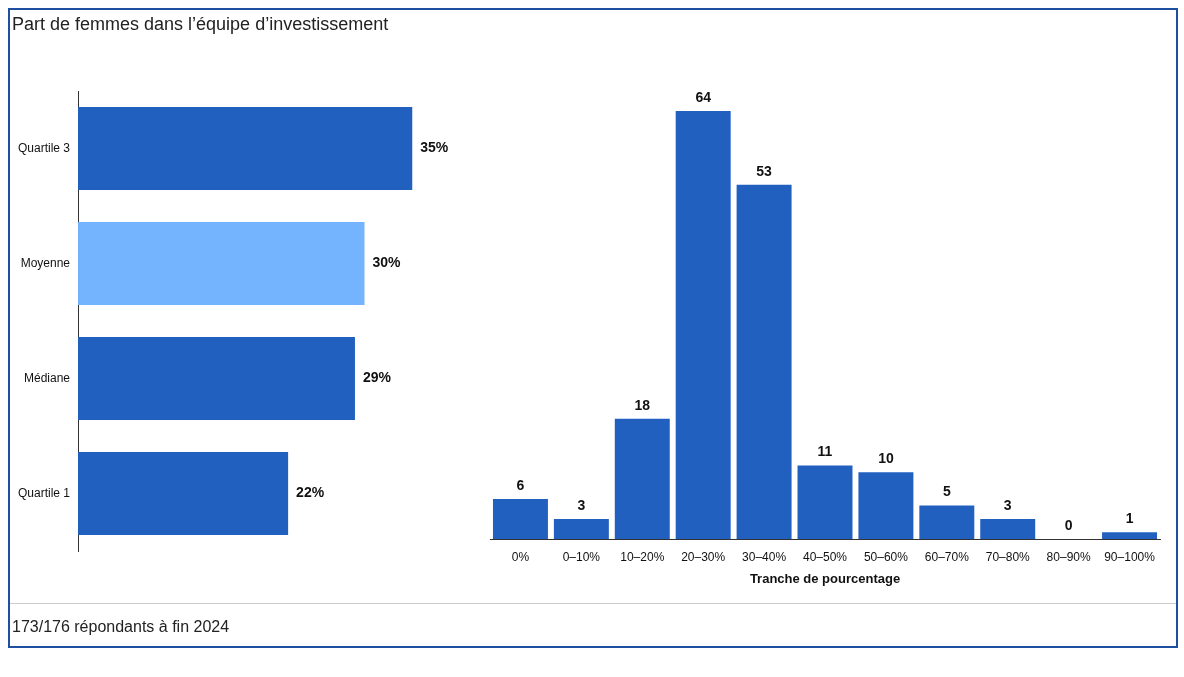 Image resolution: width=1184 pixels, height=677 pixels. What do you see at coordinates (825, 451) in the screenshot?
I see `data-label: 11` at bounding box center [825, 451].